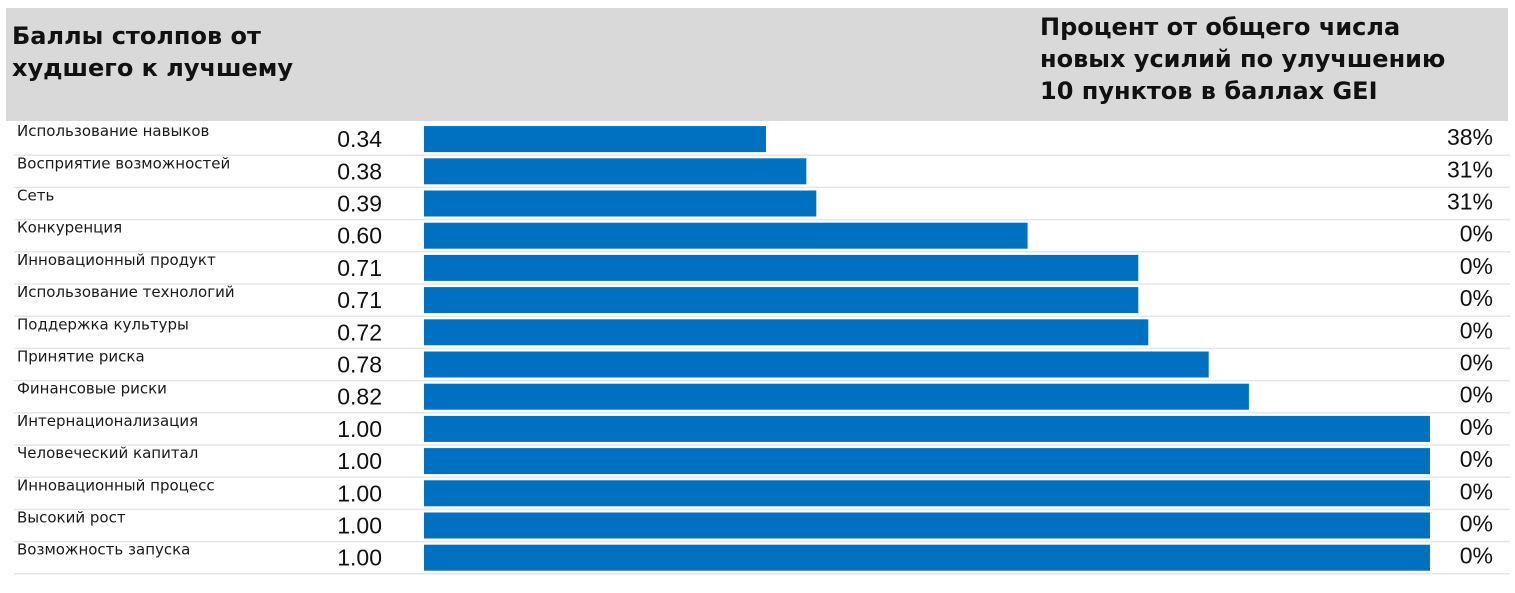  Describe the element at coordinates (116, 485) in the screenshot. I see `category-label: Инновационный процесс` at that location.